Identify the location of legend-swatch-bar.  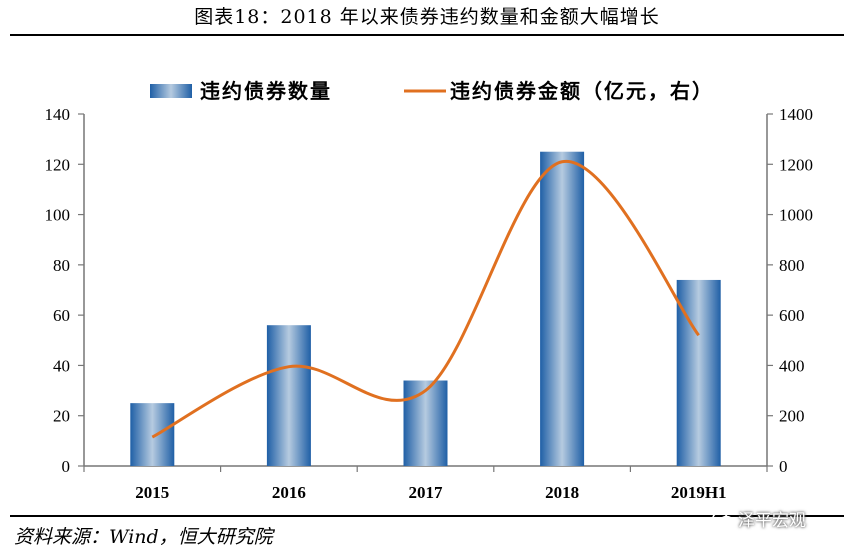
(171, 91).